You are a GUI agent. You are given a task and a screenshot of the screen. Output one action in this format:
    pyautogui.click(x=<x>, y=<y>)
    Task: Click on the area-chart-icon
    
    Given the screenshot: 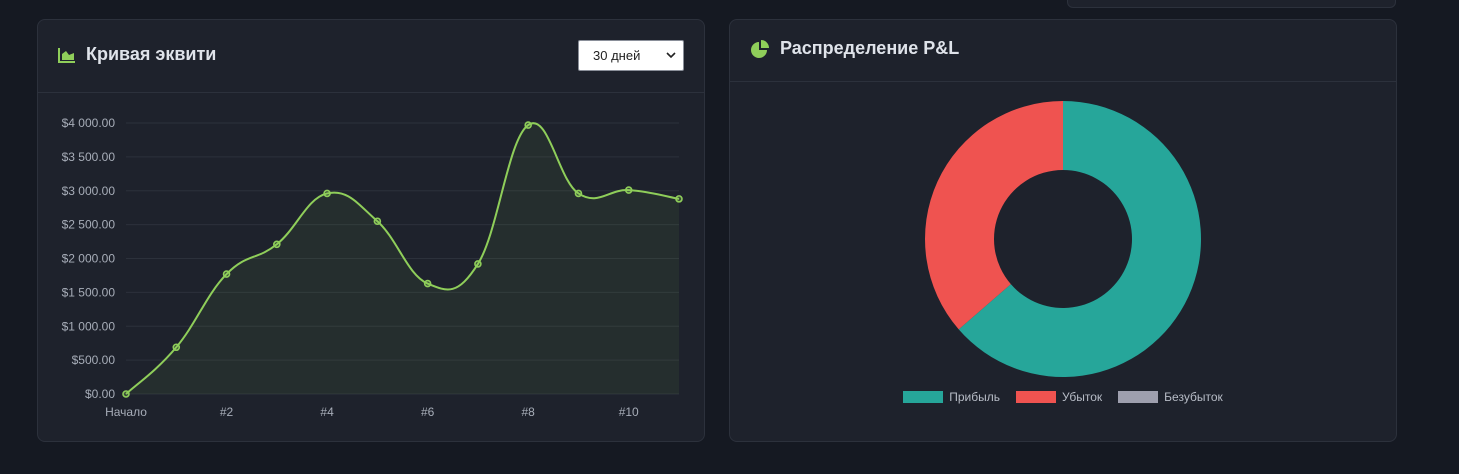 What is the action you would take?
    pyautogui.click(x=66, y=55)
    